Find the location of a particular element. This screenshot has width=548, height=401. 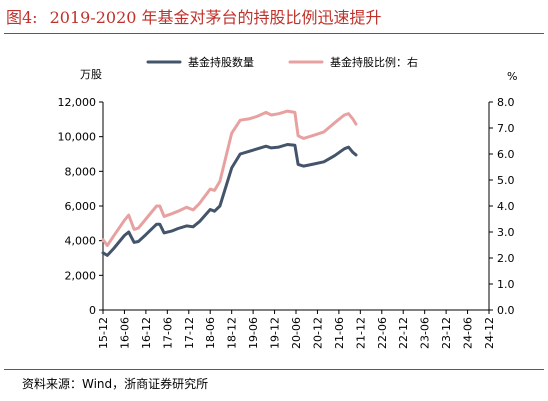

x-axis-tick-label: 17-06 is located at coordinates (167, 333).